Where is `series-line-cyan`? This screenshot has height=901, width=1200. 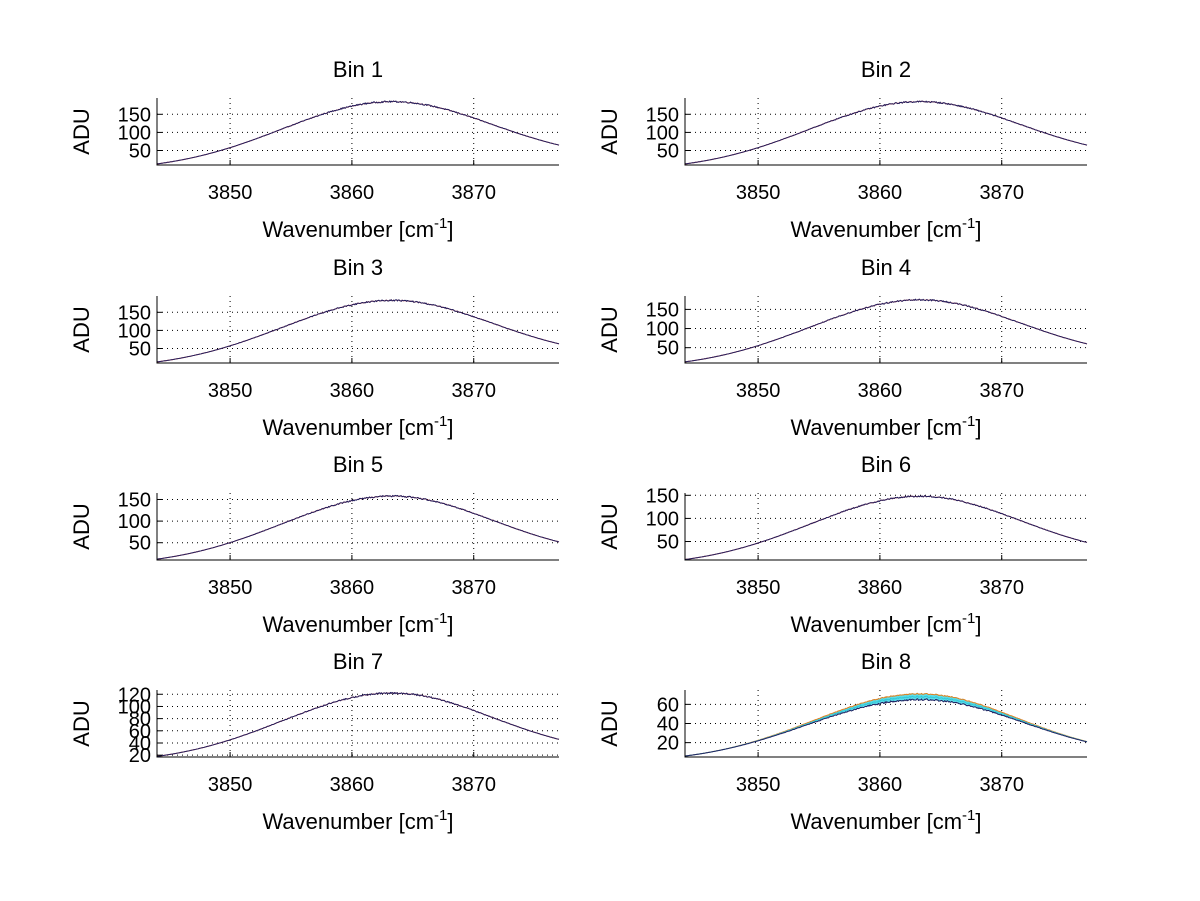
series-line-cyan is located at coordinates (886, 726).